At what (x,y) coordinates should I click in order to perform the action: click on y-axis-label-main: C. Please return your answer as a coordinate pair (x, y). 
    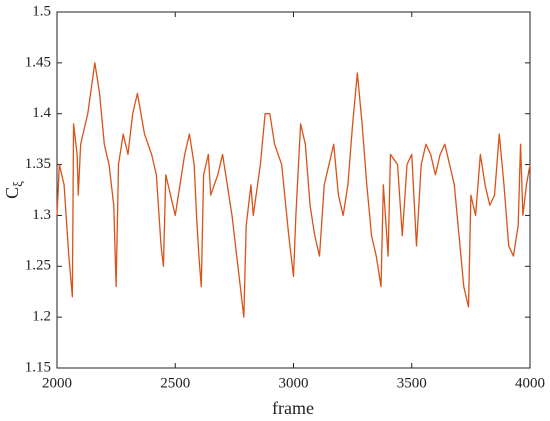
    Looking at the image, I should click on (12, 193).